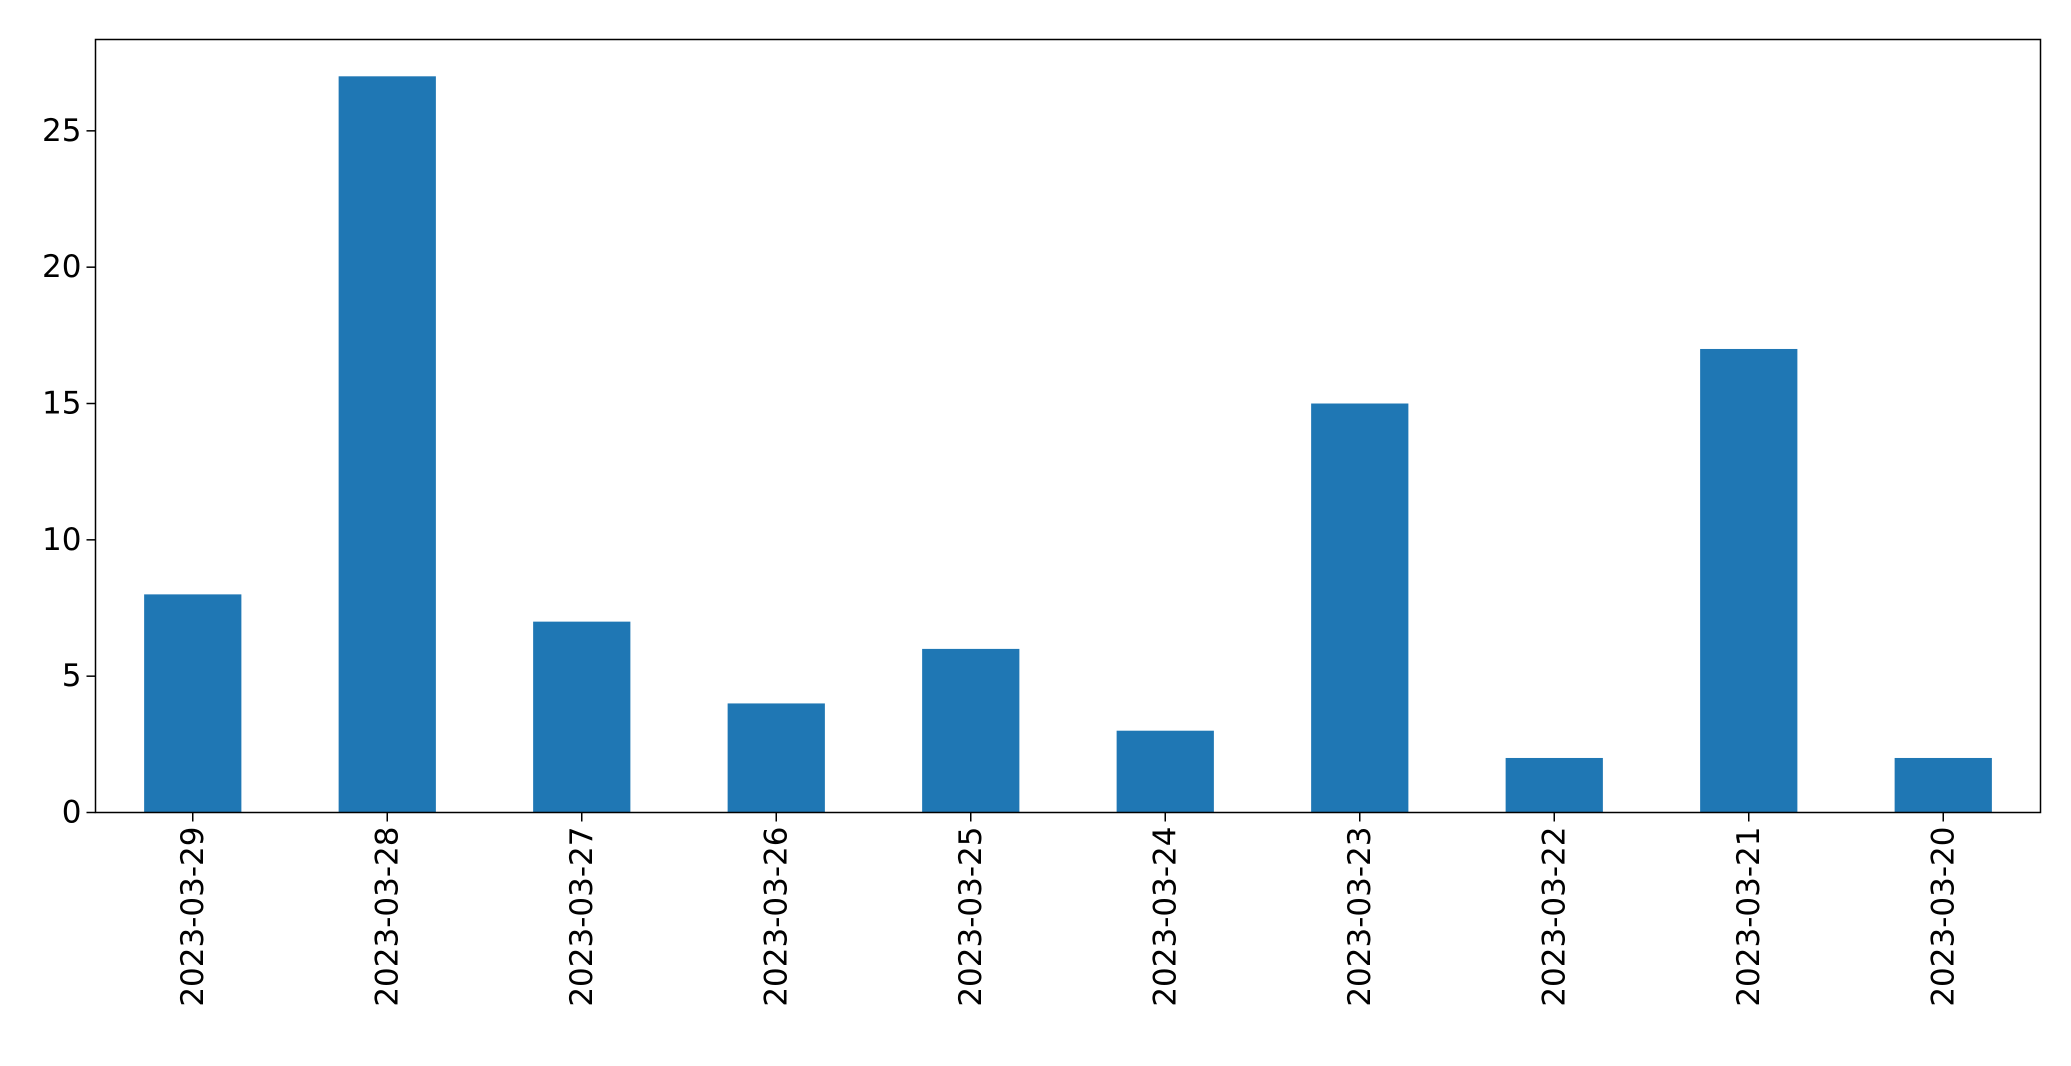 The height and width of the screenshot is (1066, 2071). What do you see at coordinates (387, 917) in the screenshot?
I see `x-tick-label: 2023-03-28` at bounding box center [387, 917].